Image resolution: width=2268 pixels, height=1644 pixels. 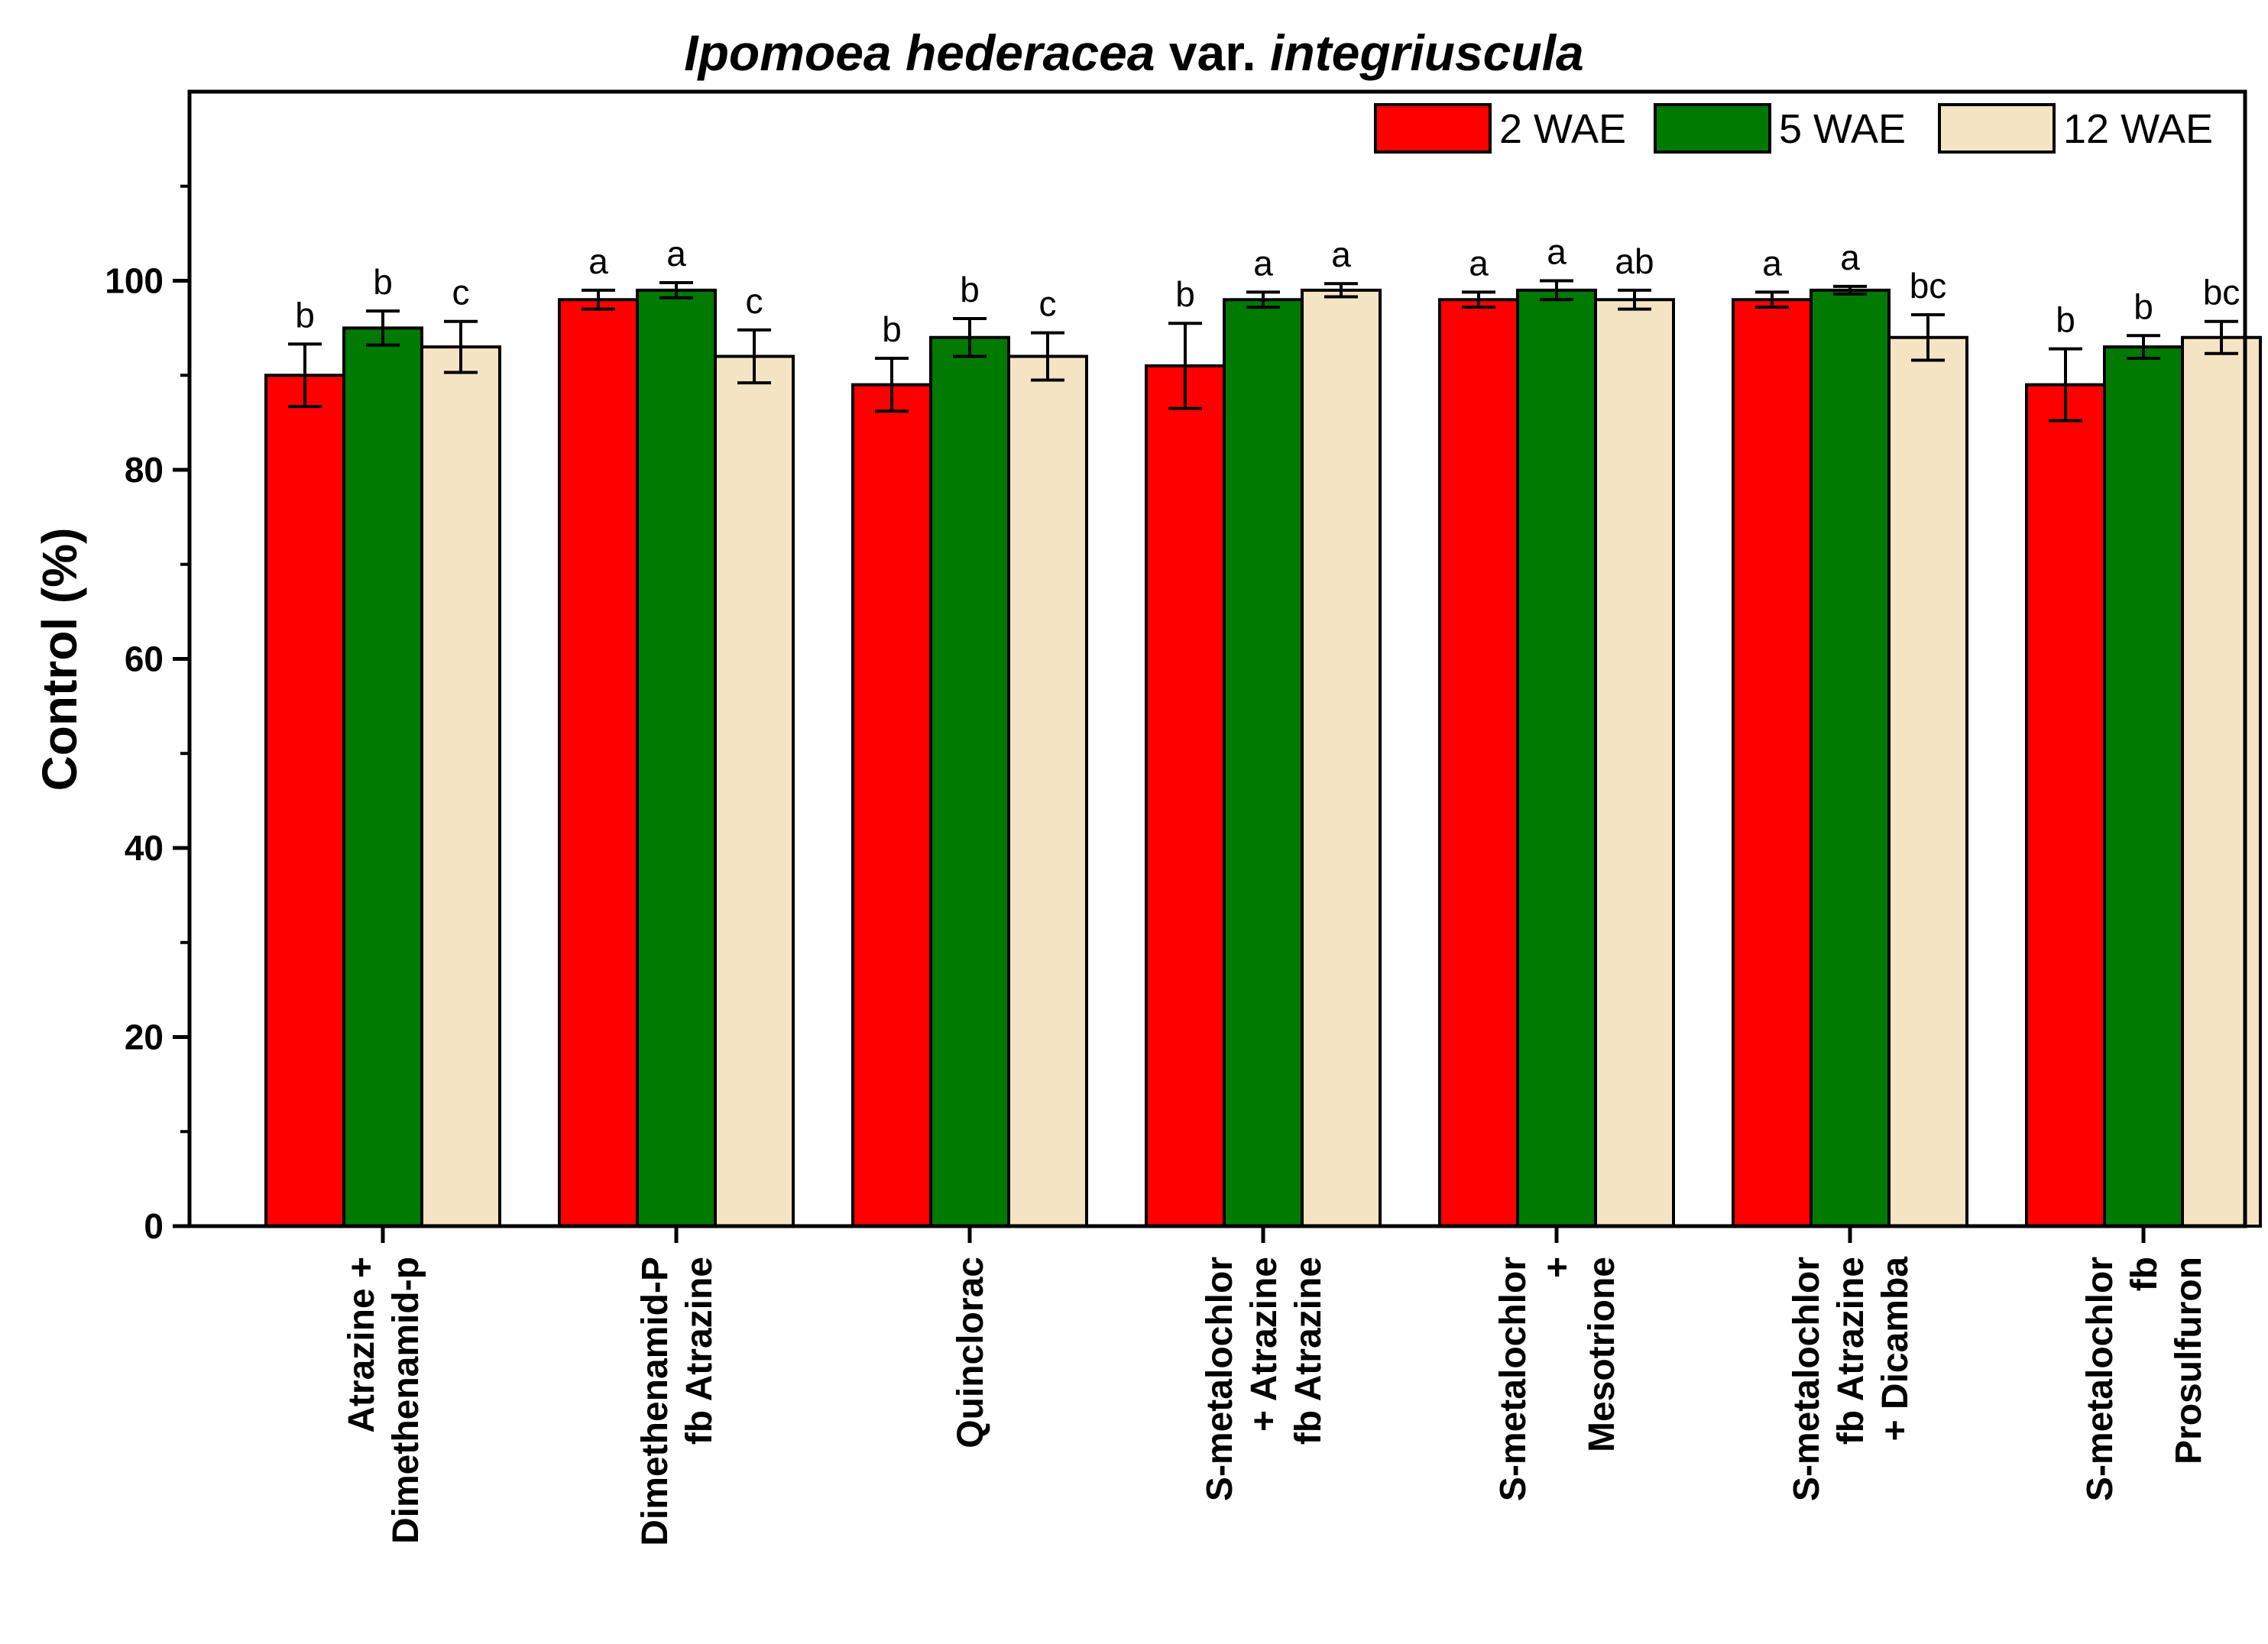 What do you see at coordinates (1427, 52) in the screenshot?
I see `chart-title-part: integriuscula` at bounding box center [1427, 52].